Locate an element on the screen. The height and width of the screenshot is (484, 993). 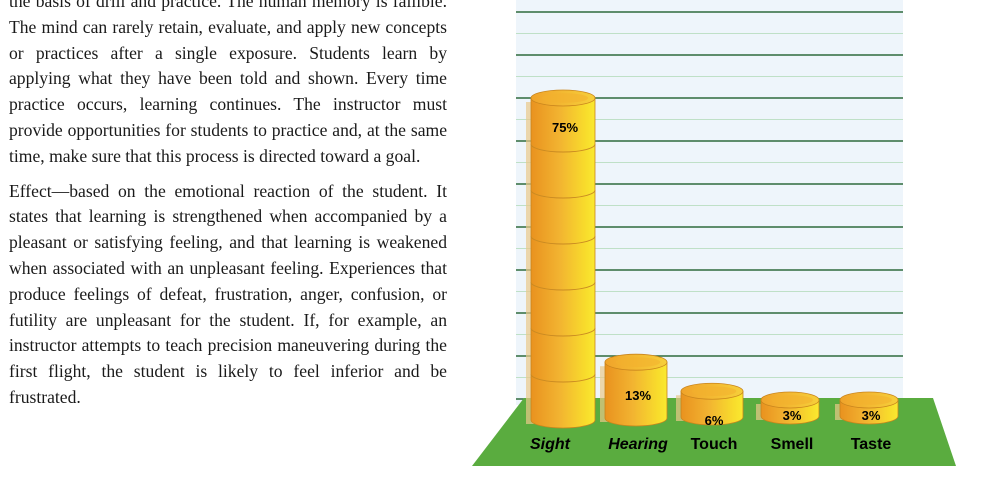
value-label: 13% is located at coordinates (638, 395).